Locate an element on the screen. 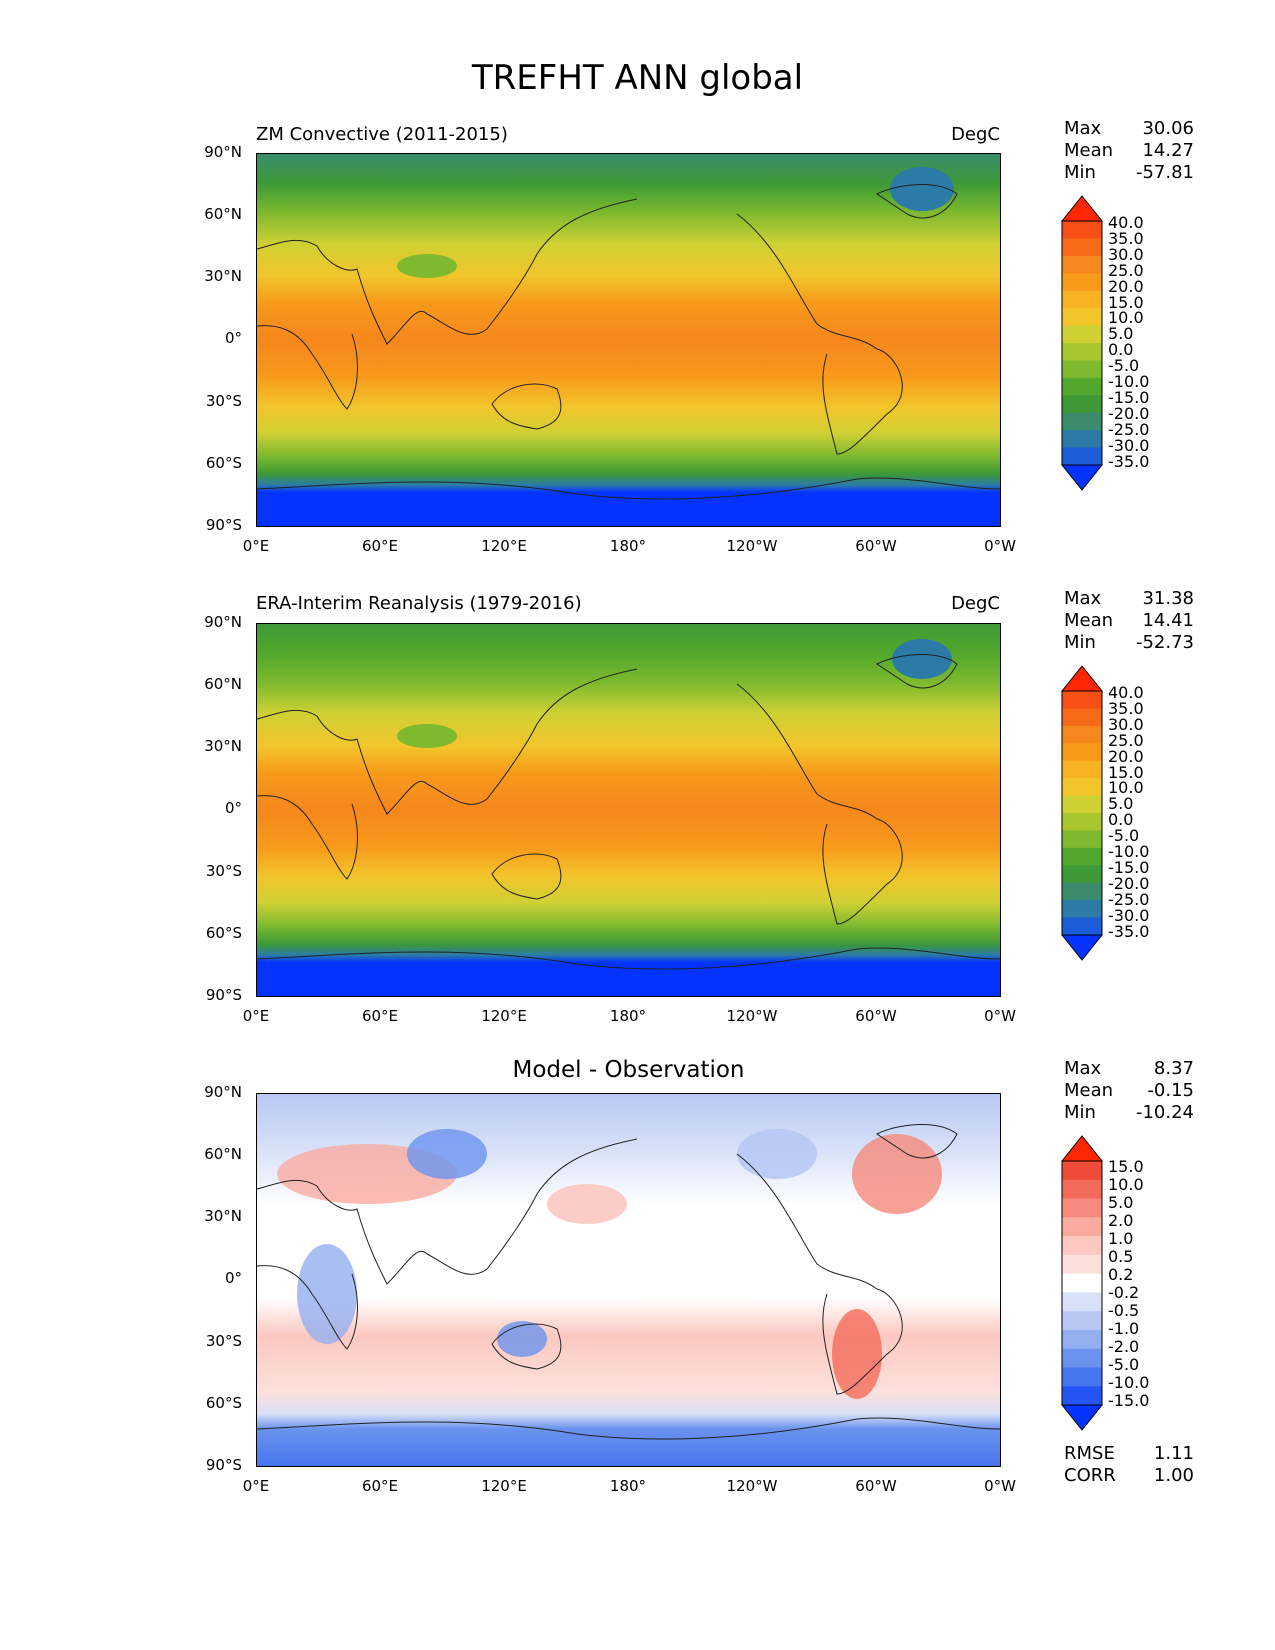 This screenshot has width=1275, height=1650. lon-label: 0°E is located at coordinates (256, 546).